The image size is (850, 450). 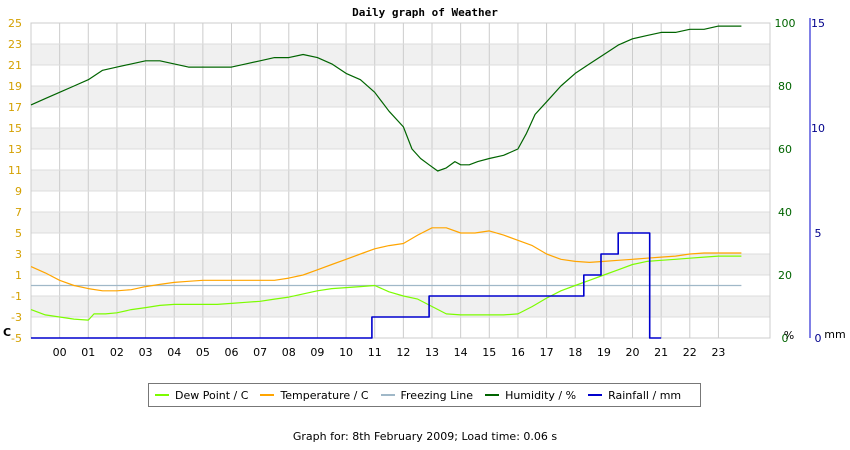 I want to click on temperature-tick-label: -1, so click(x=16, y=296).